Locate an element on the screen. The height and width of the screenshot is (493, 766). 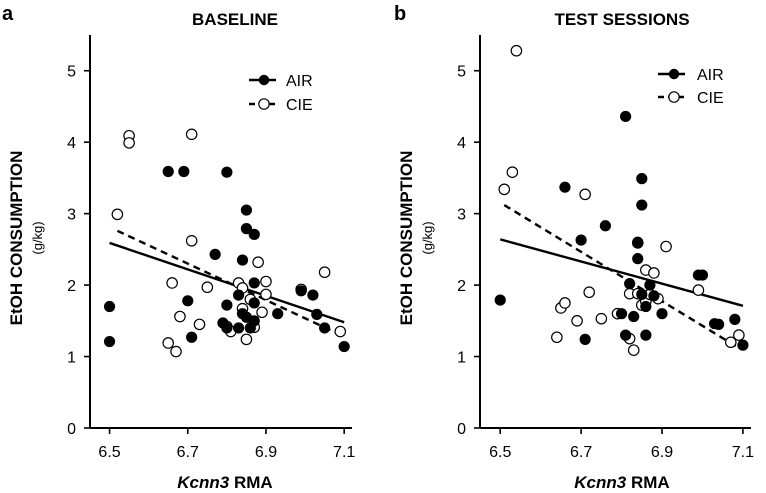
y-tick-label: 3 is located at coordinates (71, 215).